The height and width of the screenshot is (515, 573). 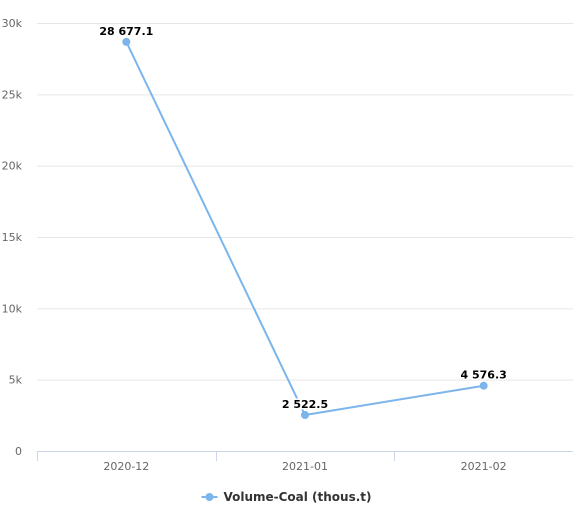 What do you see at coordinates (484, 375) in the screenshot?
I see `data-label: 4 576.3` at bounding box center [484, 375].